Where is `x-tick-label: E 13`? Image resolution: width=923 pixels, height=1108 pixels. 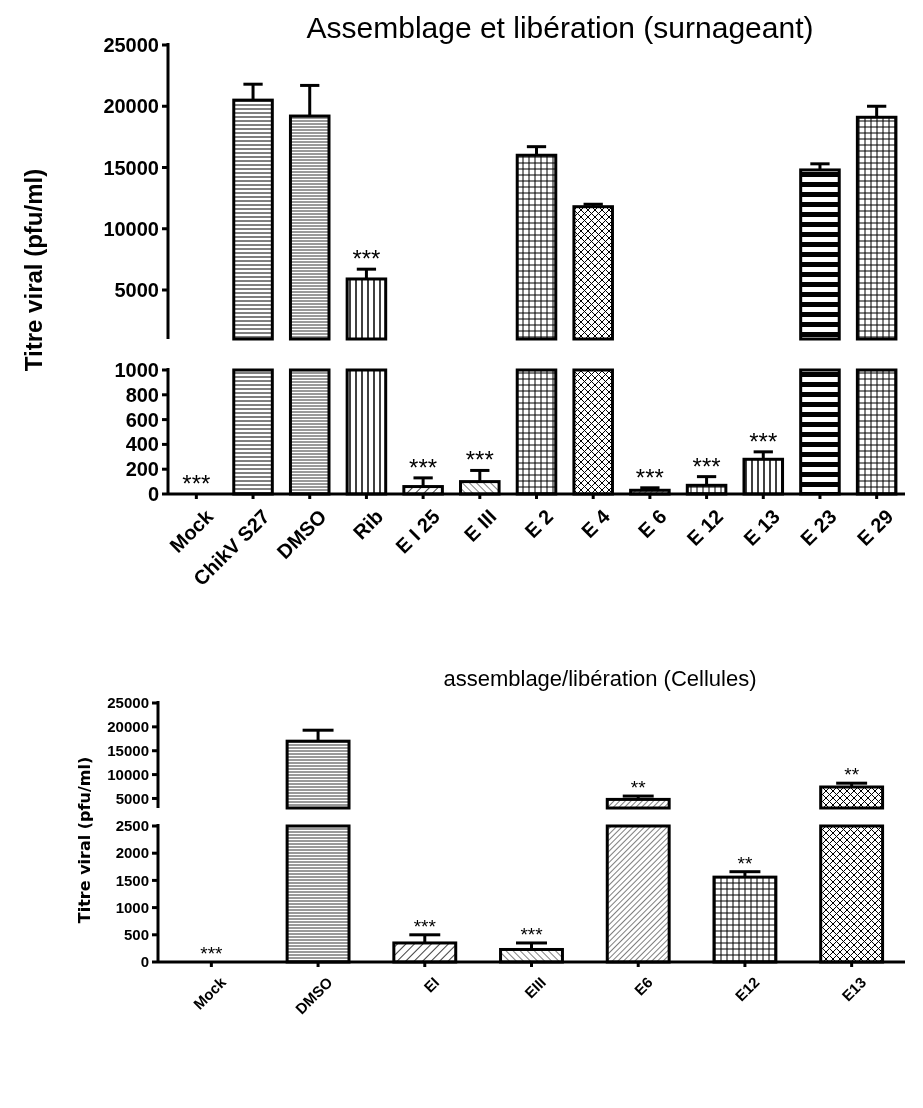 x-tick-label: E 13 is located at coordinates (761, 527).